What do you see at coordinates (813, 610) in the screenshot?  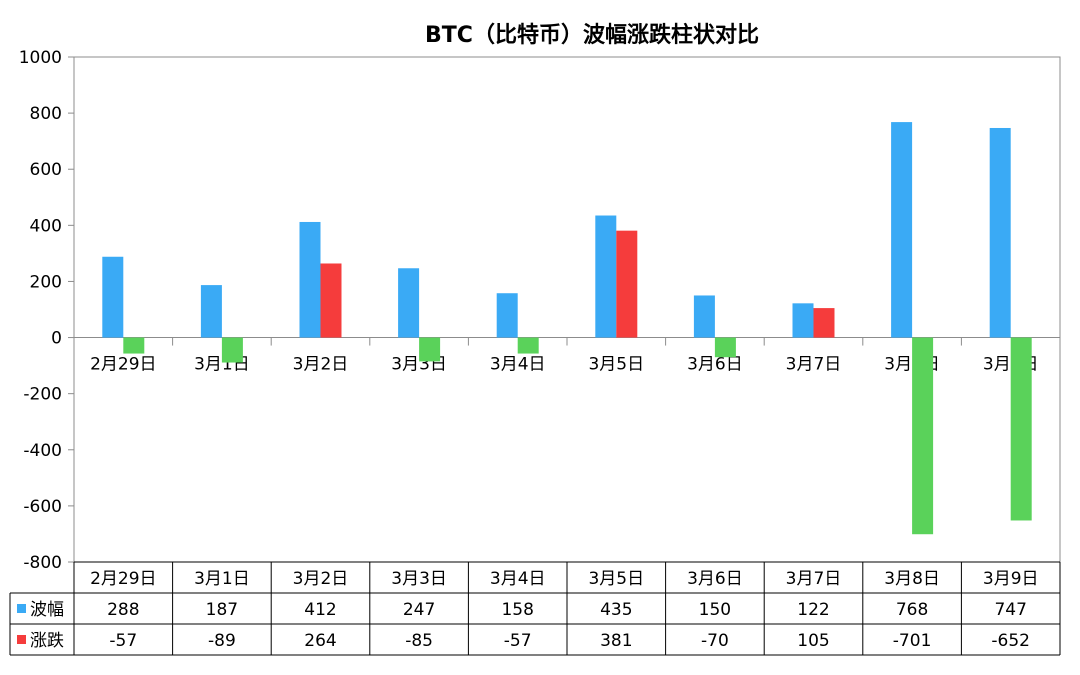 I see `table-value-cell: 122` at bounding box center [813, 610].